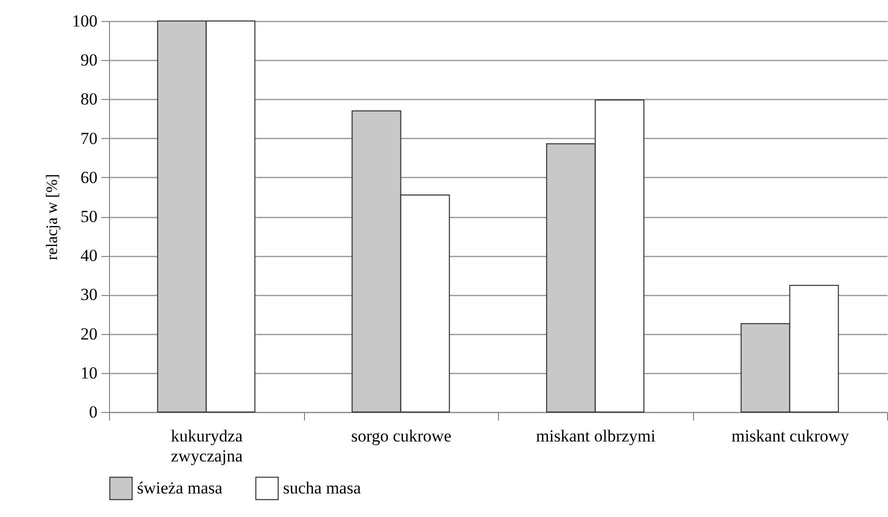  What do you see at coordinates (89, 294) in the screenshot?
I see `y-tick-label: 30` at bounding box center [89, 294].